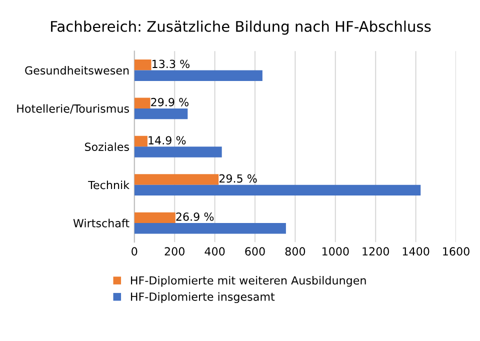 Image resolution: width=480 pixels, height=341 pixels. What do you see at coordinates (335, 251) in the screenshot?
I see `x-tick-label: 1000` at bounding box center [335, 251].